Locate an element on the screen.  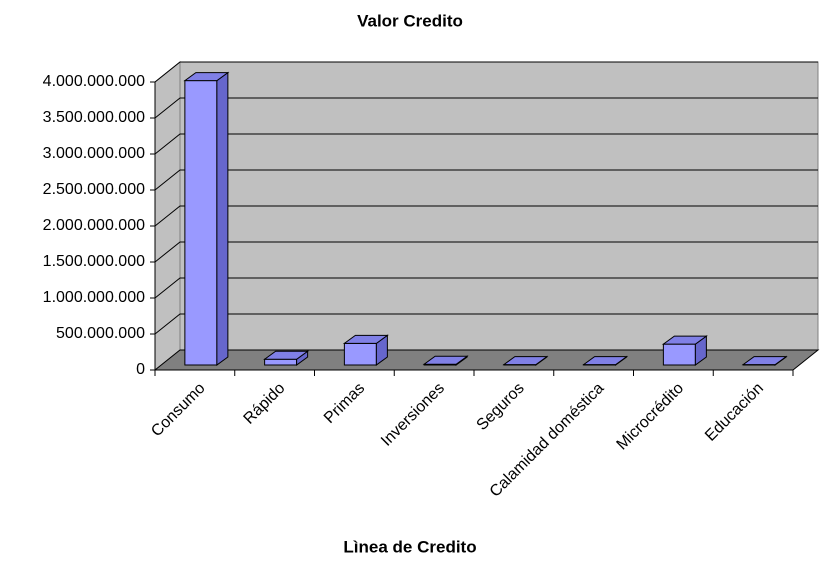
x-tick-label: Microcrédito is located at coordinates (651, 417).